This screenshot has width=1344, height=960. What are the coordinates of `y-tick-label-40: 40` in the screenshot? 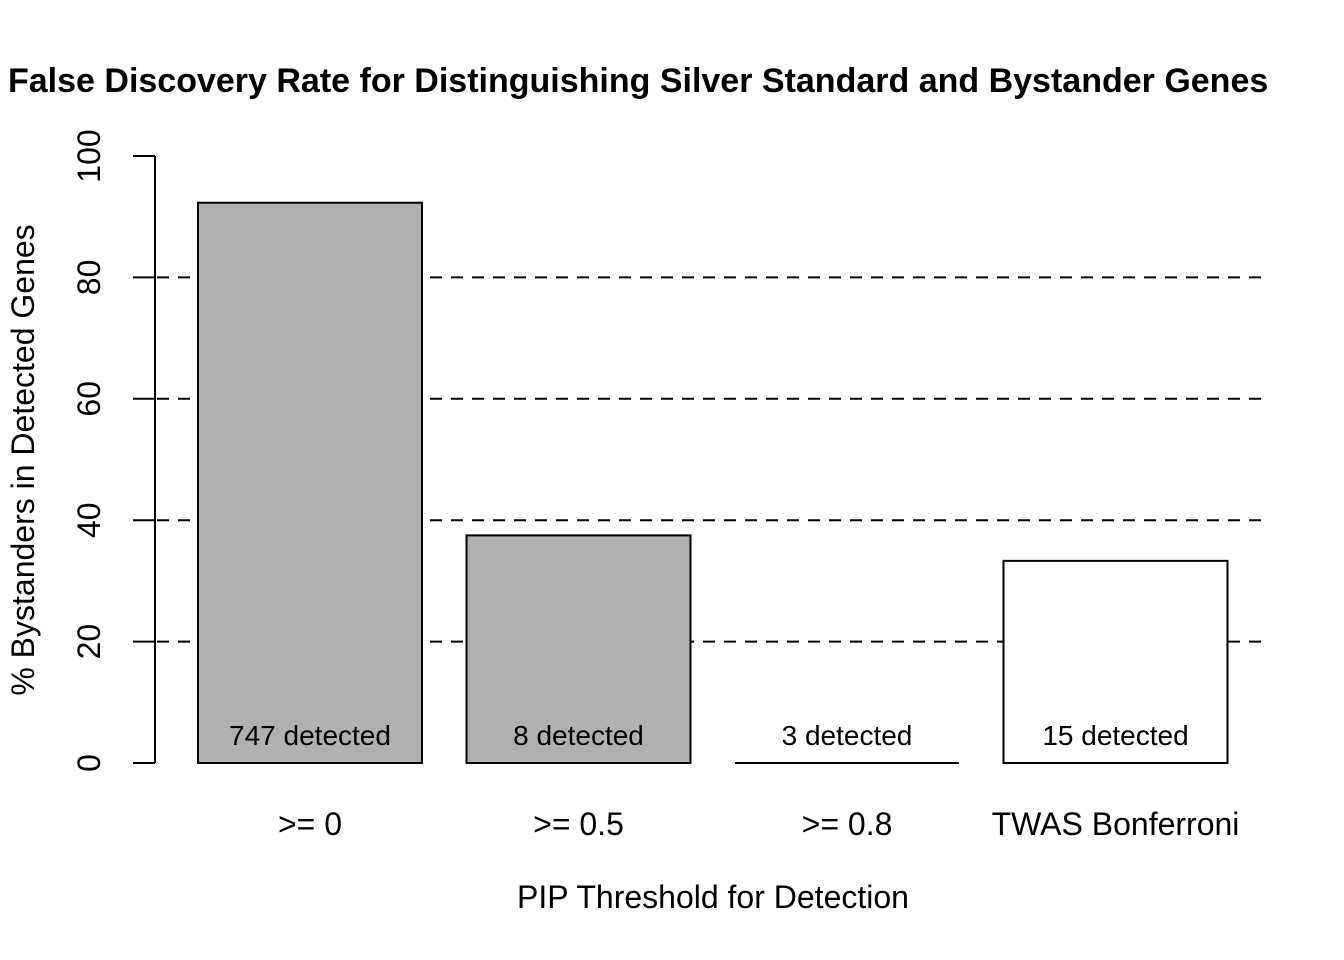 It's located at (89, 520).